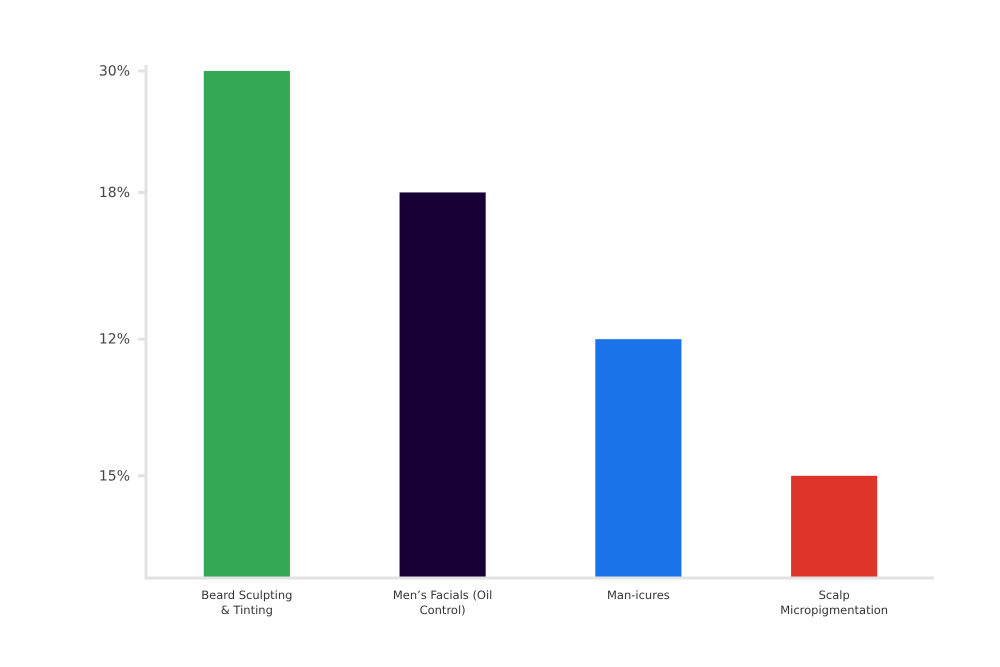  Describe the element at coordinates (114, 340) in the screenshot. I see `text: 12%` at that location.